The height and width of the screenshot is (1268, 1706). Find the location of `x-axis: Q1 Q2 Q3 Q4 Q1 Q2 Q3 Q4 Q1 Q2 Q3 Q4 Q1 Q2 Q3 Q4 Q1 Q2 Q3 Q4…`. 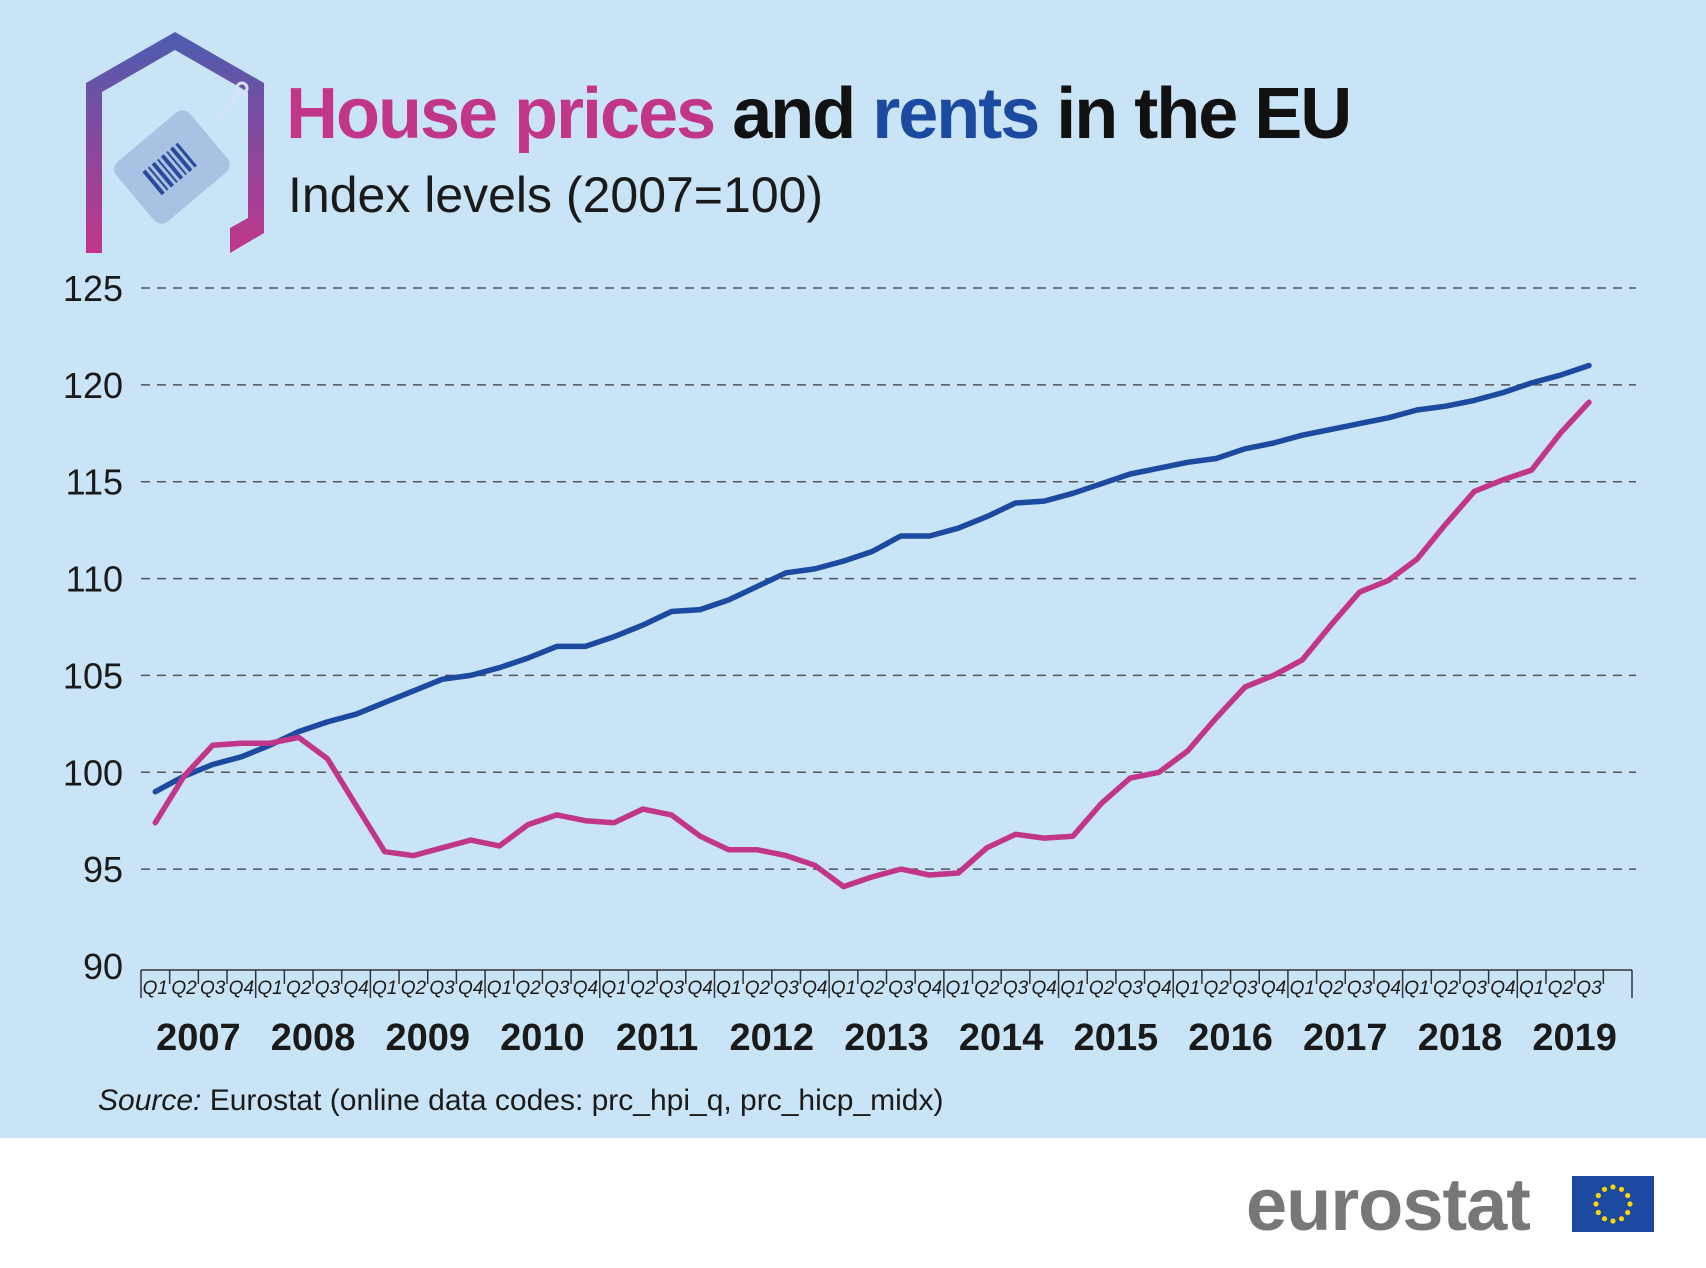

x-axis: Q1 Q2 Q3 Q4 Q1 Q2 Q3 Q4 Q1 Q2 Q3 Q4 Q1 Q2 Q3 Q4 Q1 Q2 Q3 Q4… is located at coordinates (886, 1014).